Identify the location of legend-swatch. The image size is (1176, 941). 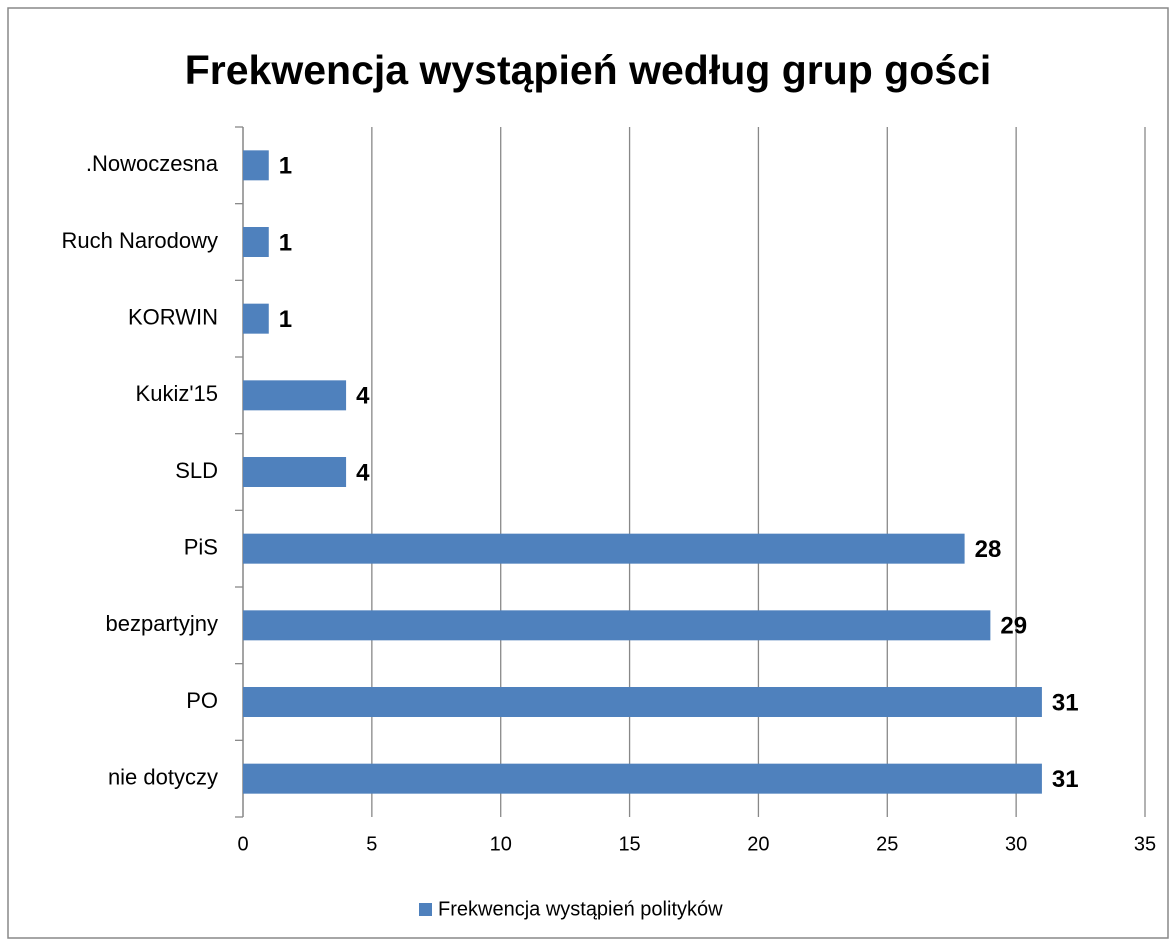
(425, 909).